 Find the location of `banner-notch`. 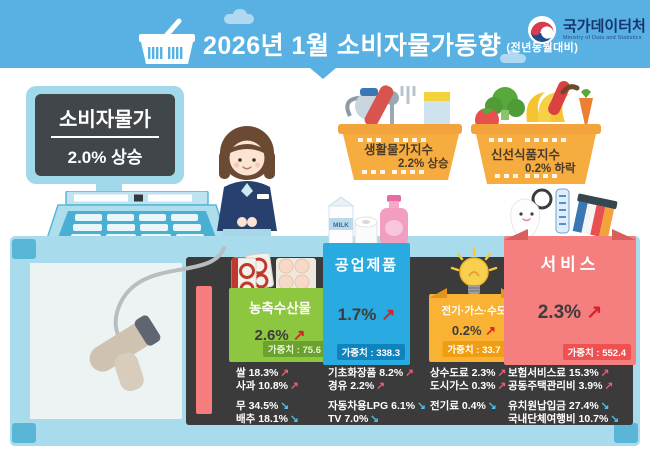

banner-notch is located at coordinates (323, 73).